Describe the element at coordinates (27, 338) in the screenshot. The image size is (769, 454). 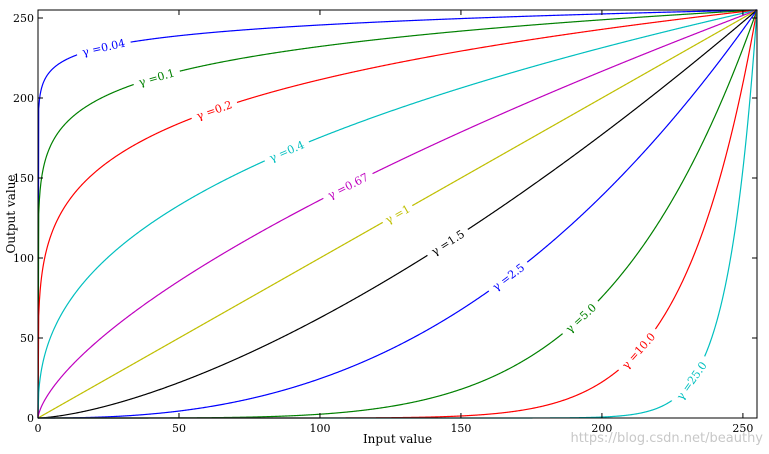
I see `y-tick-label: 50` at that location.